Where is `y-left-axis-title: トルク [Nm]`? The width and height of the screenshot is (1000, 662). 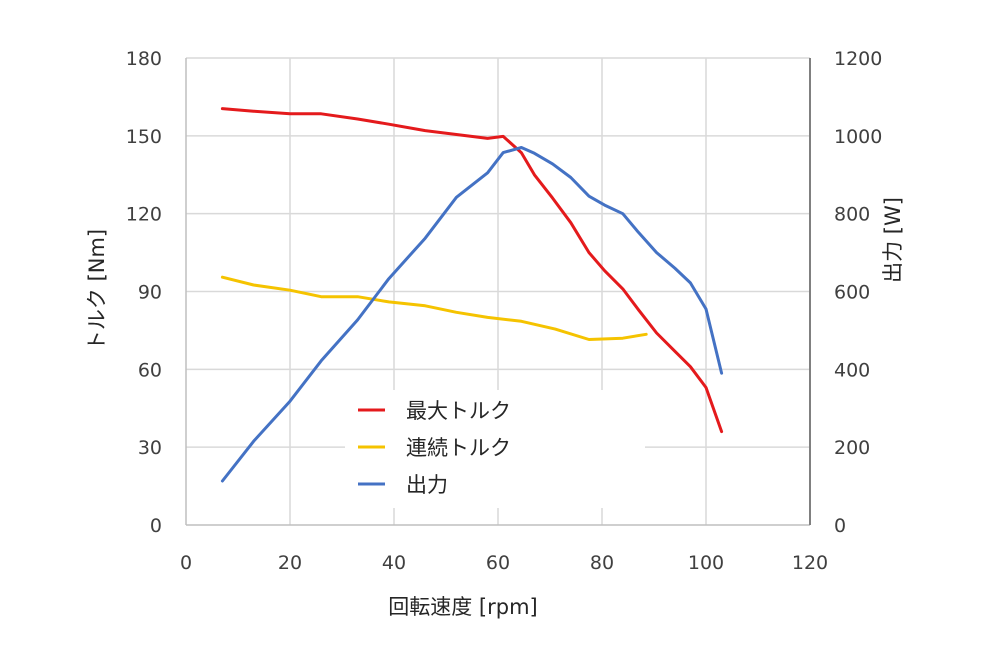
y-left-axis-title: トルク [Nm] is located at coordinates (97, 290).